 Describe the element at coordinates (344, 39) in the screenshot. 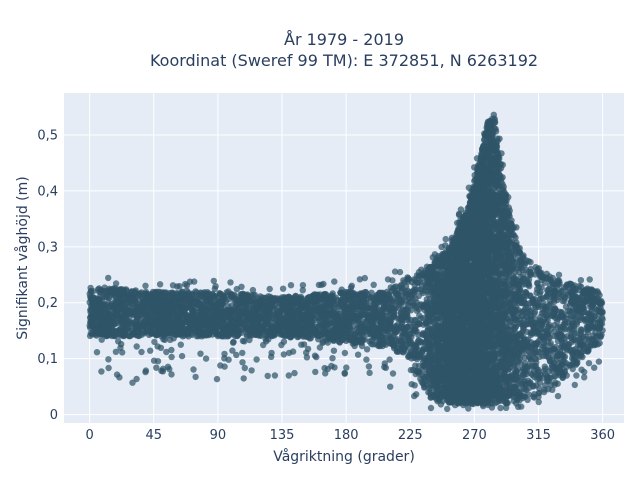

I see `chart-title-line1: År 1979 - 2019` at that location.